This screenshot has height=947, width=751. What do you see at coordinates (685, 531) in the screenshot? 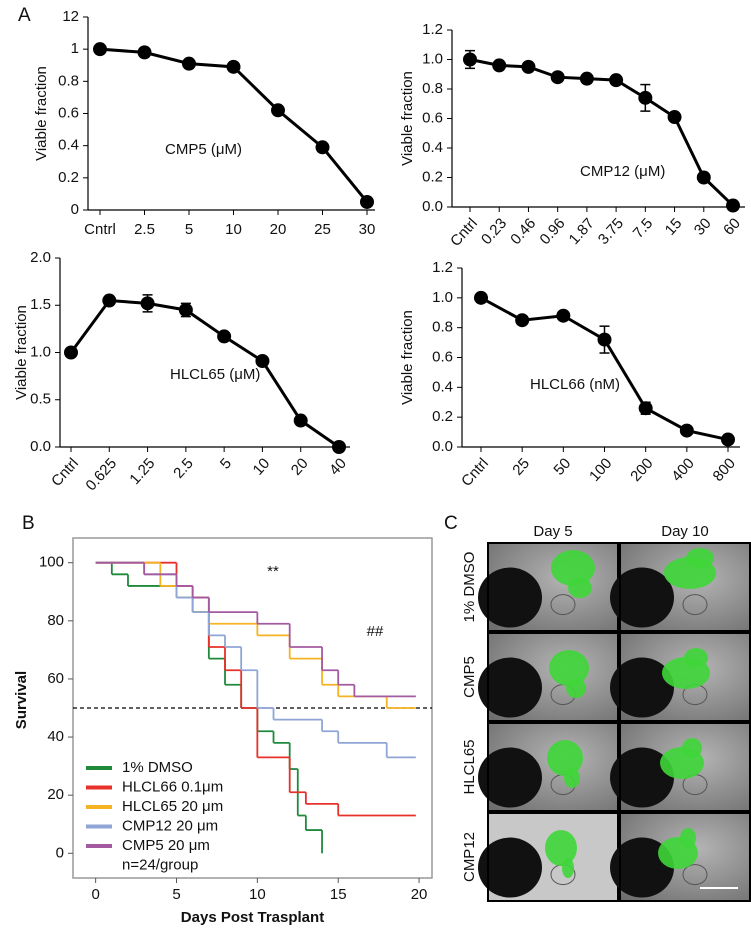
I see `column-label: Day 10` at bounding box center [685, 531].